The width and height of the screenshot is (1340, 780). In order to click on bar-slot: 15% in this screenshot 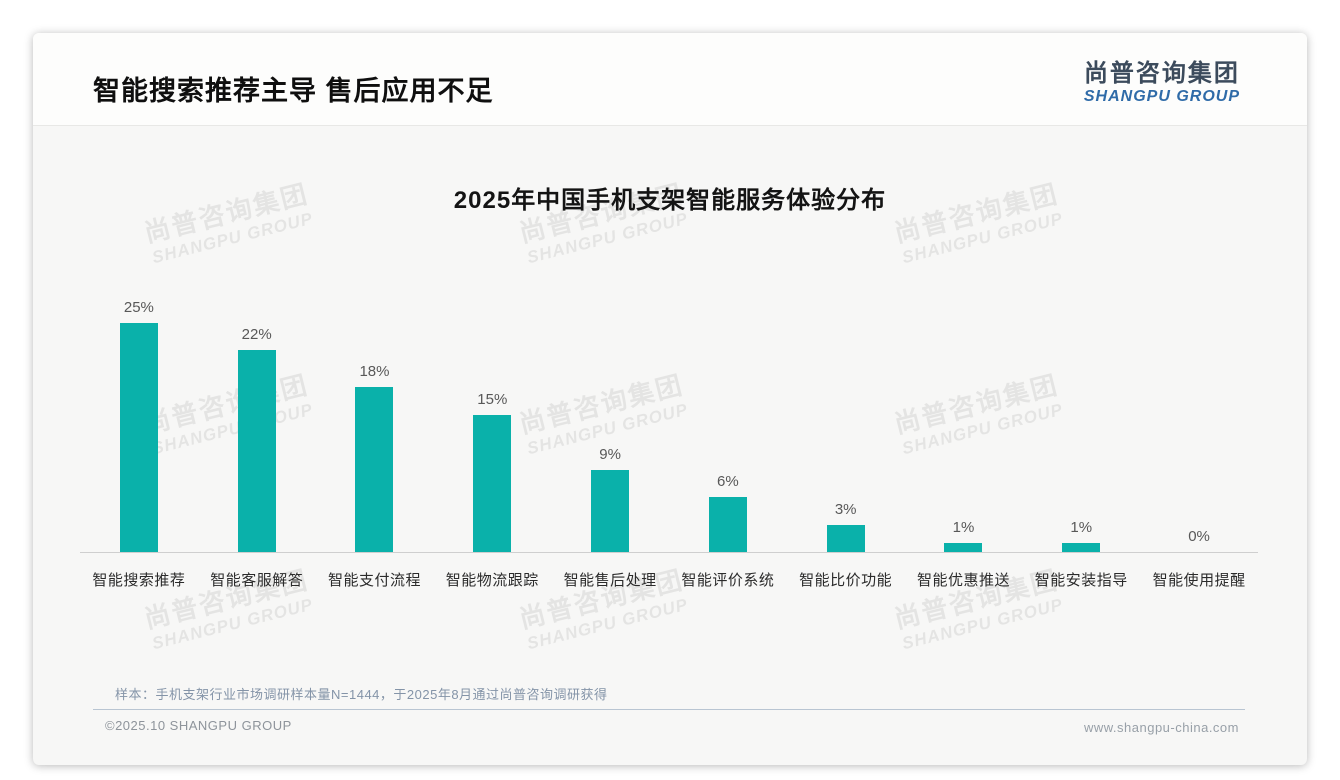, I will do `click(492, 471)`.